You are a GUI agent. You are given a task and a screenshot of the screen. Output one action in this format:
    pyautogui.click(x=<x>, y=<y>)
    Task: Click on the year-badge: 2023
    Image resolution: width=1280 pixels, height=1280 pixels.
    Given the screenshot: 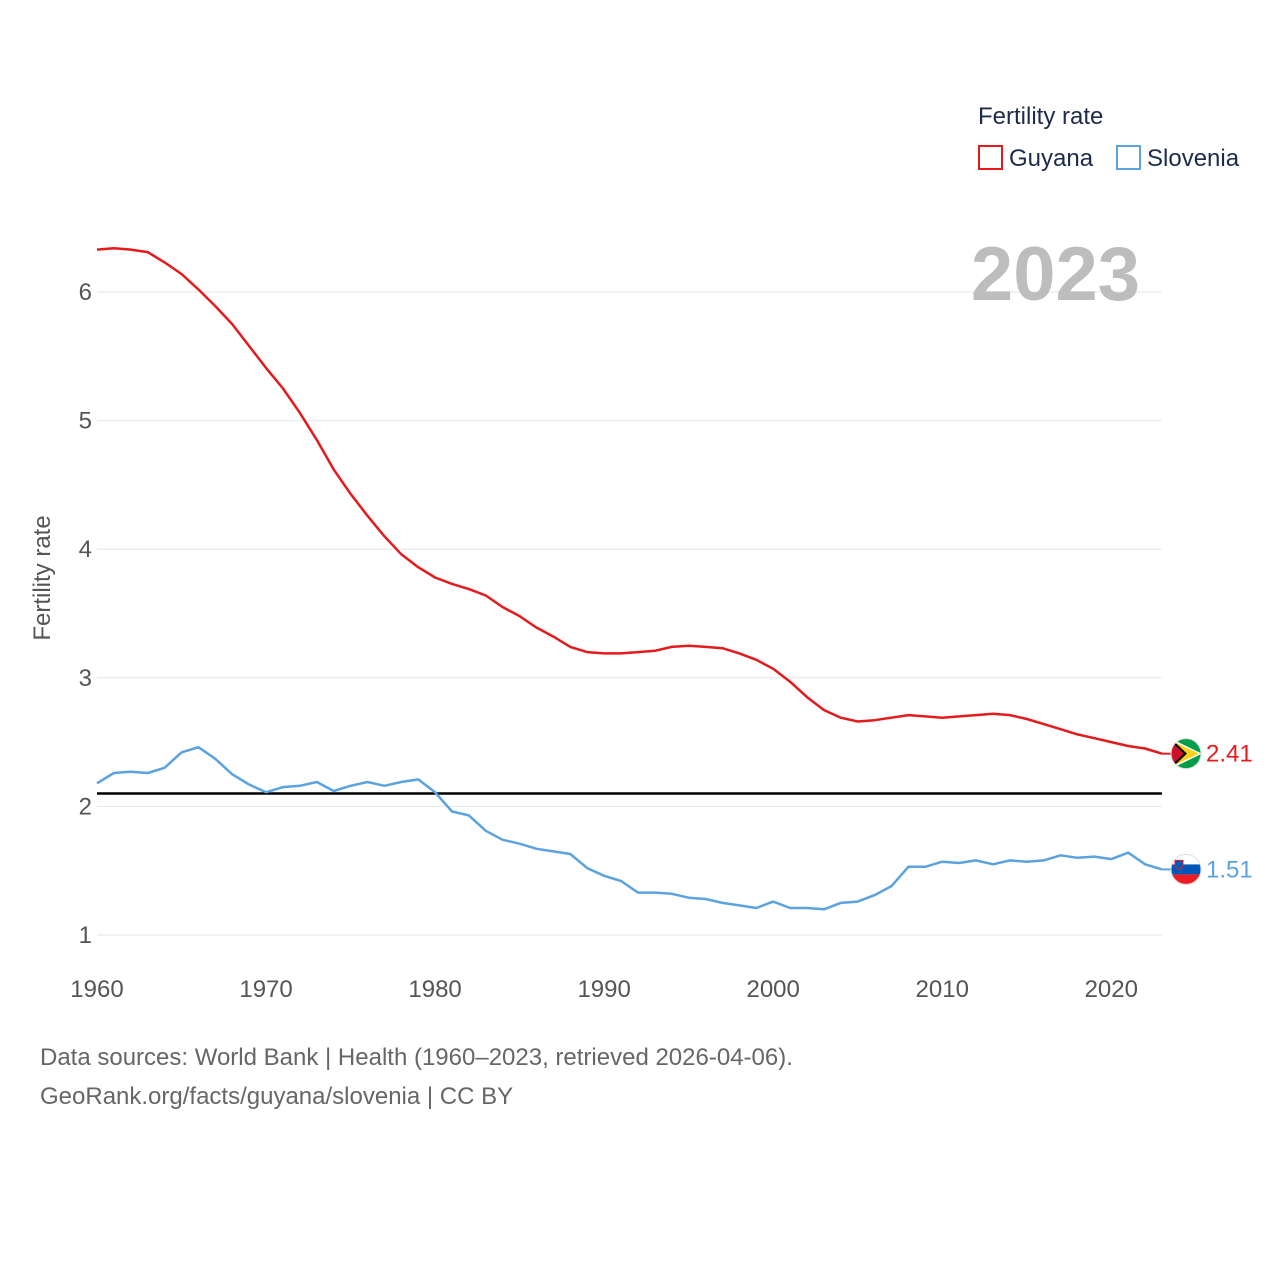 What is the action you would take?
    pyautogui.click(x=1055, y=274)
    